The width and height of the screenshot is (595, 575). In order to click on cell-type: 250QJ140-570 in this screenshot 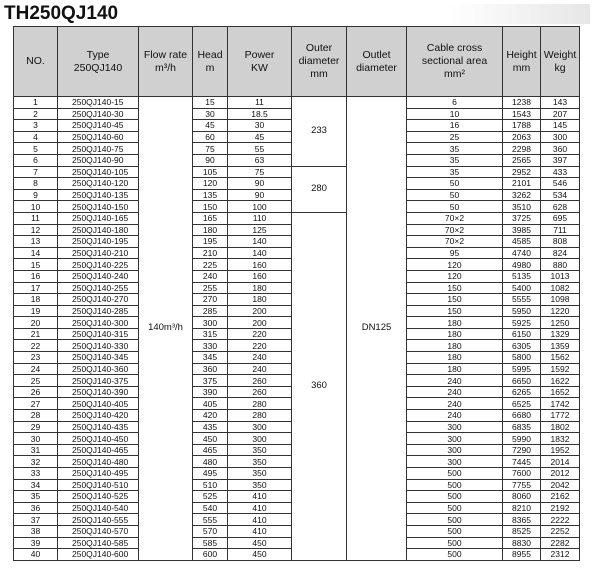, I will do `click(98, 531)`.